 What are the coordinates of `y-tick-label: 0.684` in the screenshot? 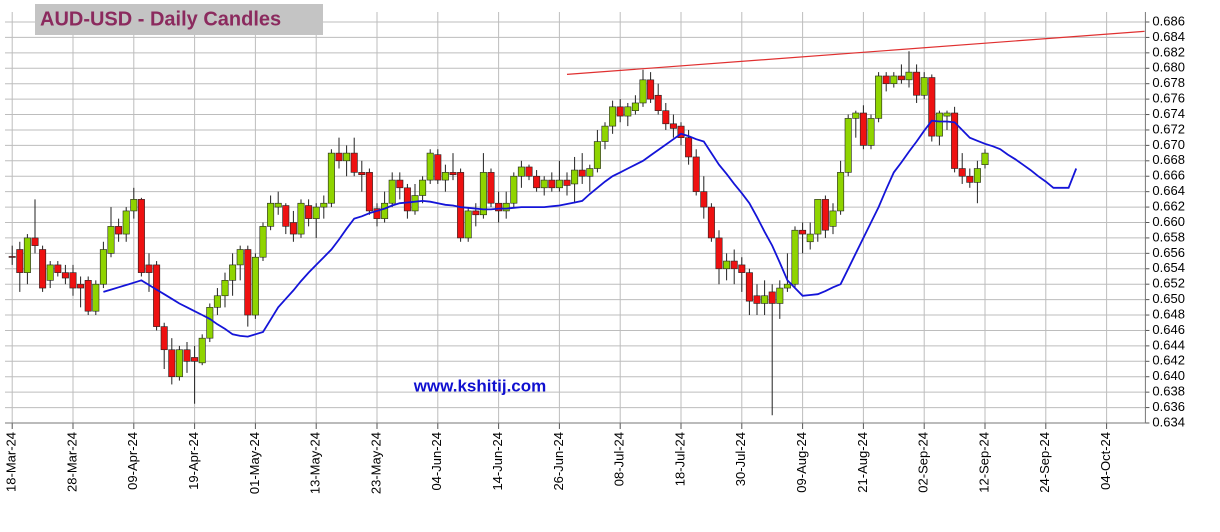 It's located at (1168, 36).